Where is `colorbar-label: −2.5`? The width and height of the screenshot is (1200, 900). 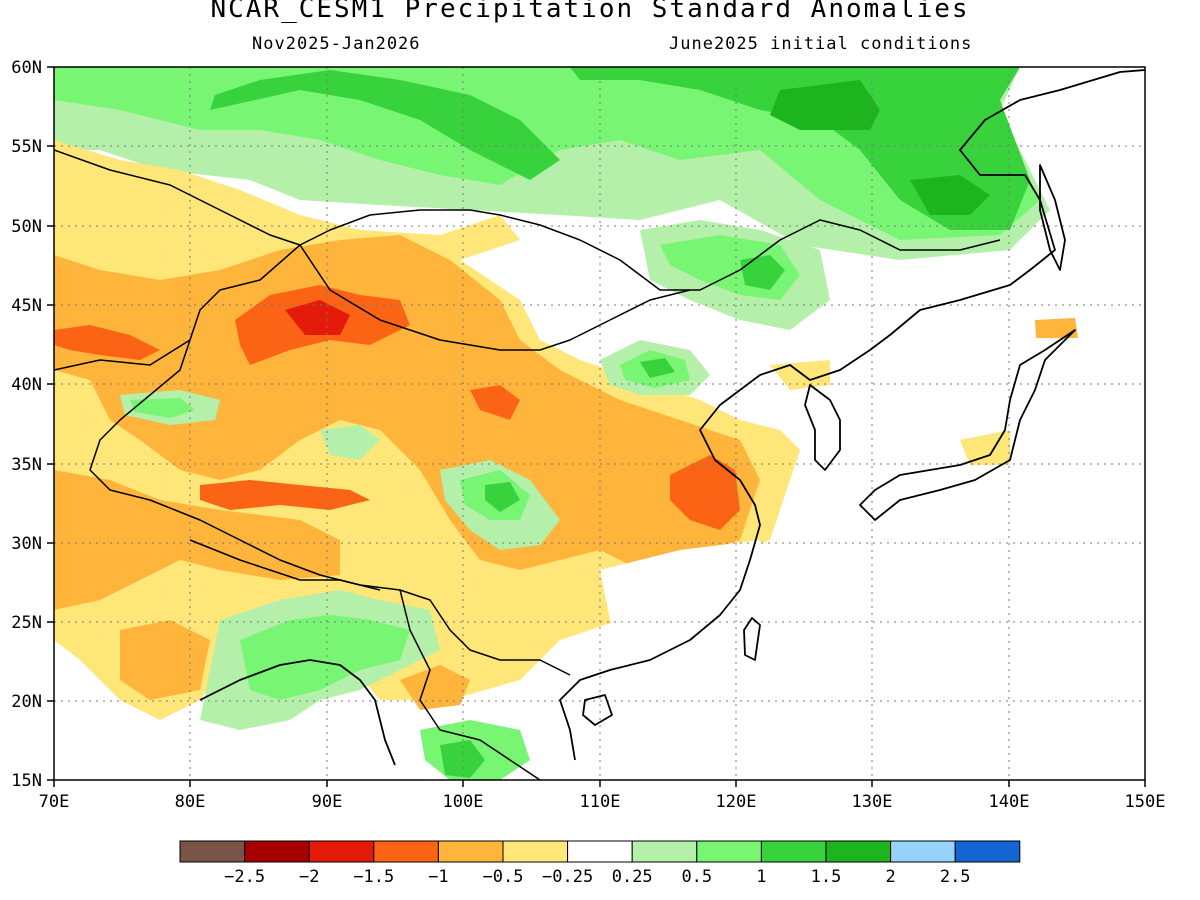
colorbar-label: −2.5 is located at coordinates (244, 877).